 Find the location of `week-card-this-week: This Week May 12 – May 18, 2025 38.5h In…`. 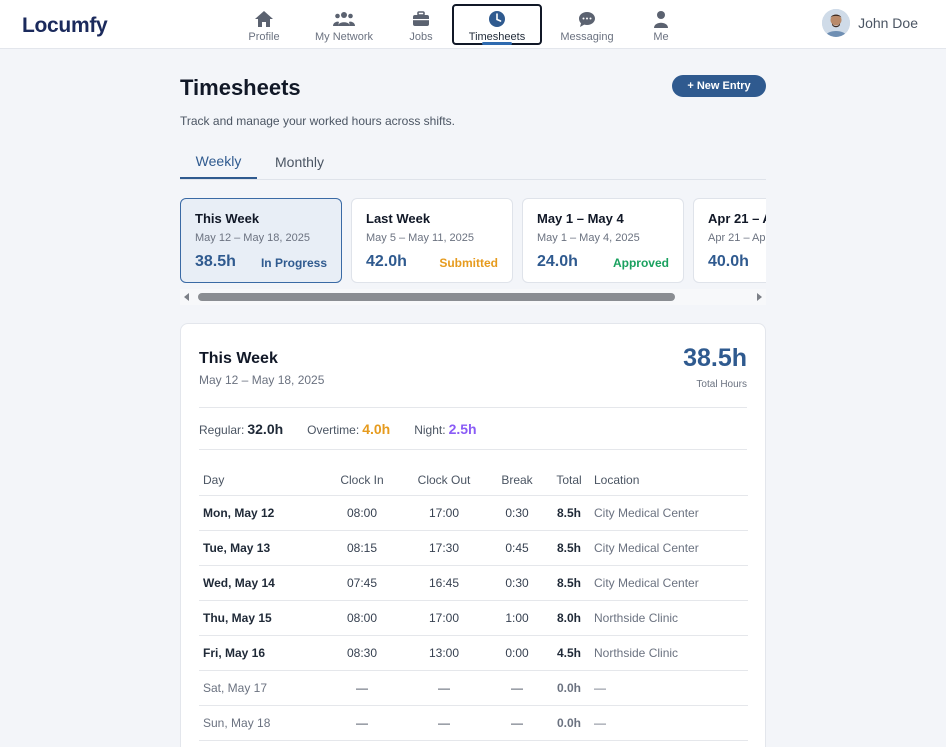

week-card-this-week: This Week May 12 – May 18, 2025 38.5h In… is located at coordinates (261, 240).